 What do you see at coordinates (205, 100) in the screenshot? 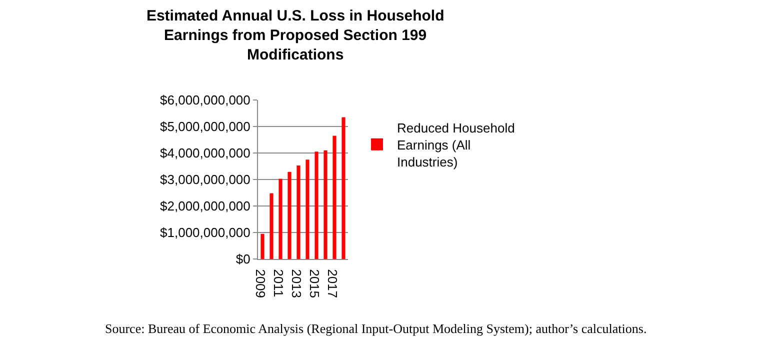
I see `y-tick-label: $6,000,000,000` at bounding box center [205, 100].